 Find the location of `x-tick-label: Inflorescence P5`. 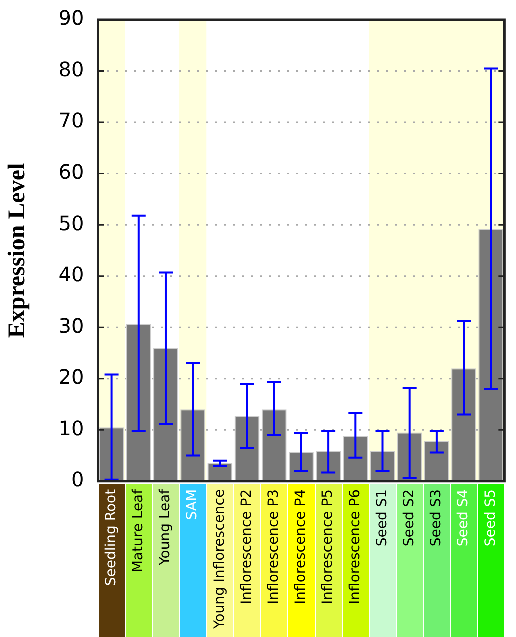

x-tick-label: Inflorescence P5 is located at coordinates (328, 546).